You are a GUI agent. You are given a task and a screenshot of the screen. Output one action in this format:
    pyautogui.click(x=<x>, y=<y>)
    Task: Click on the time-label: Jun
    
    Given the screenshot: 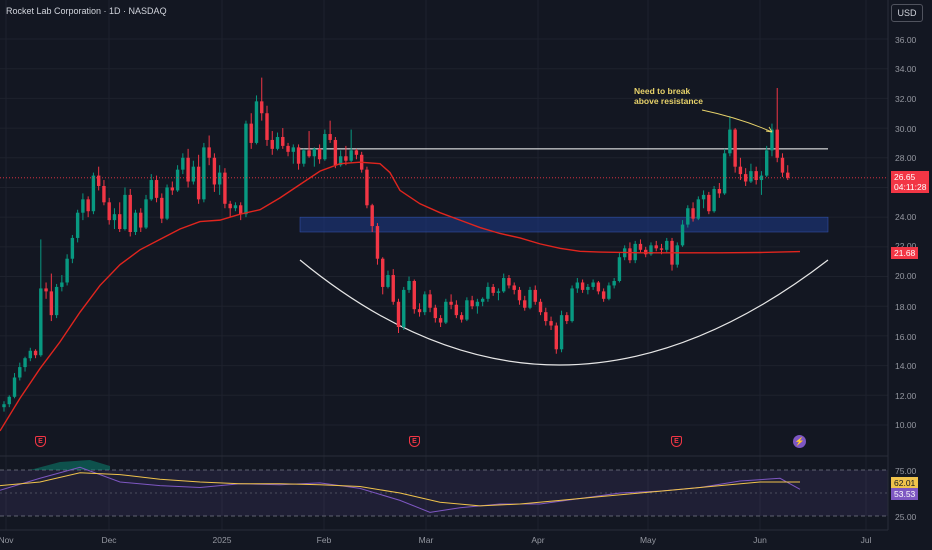 What is the action you would take?
    pyautogui.click(x=760, y=540)
    